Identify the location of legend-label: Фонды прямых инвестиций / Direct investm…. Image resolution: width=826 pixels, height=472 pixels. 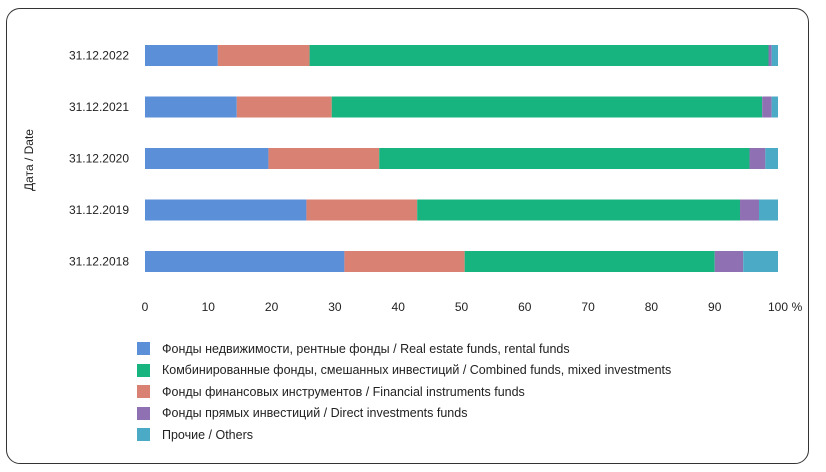
(315, 413).